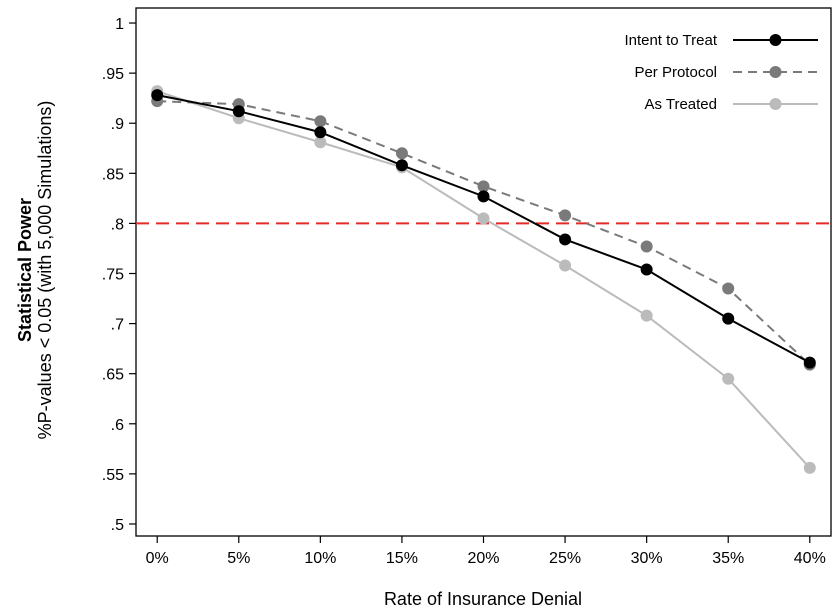  I want to click on x-tick-label: 40%, so click(810, 558).